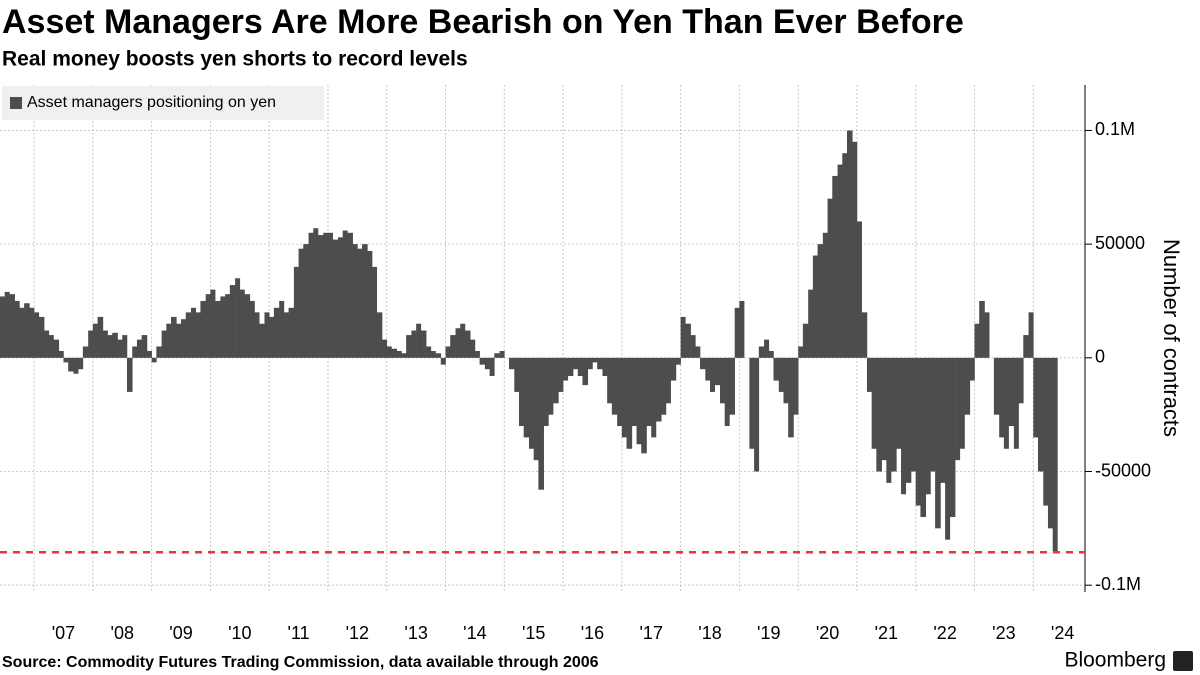 The height and width of the screenshot is (675, 1200). I want to click on x-tick-label: '13, so click(415, 633).